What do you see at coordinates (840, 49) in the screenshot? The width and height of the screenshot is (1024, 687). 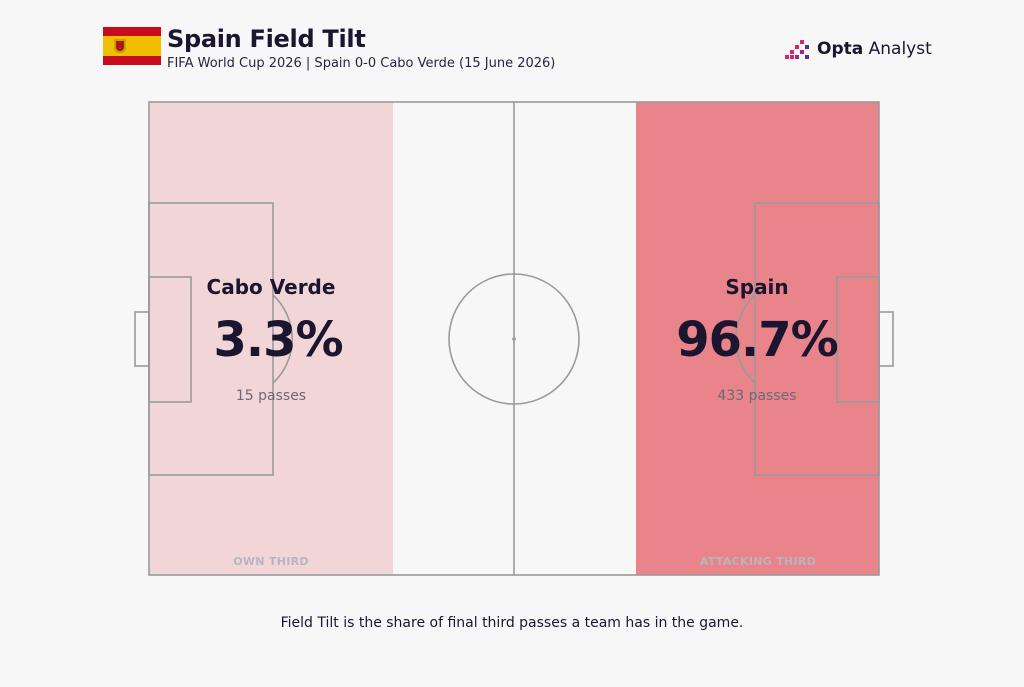 I see `brand-opta: Opta` at bounding box center [840, 49].